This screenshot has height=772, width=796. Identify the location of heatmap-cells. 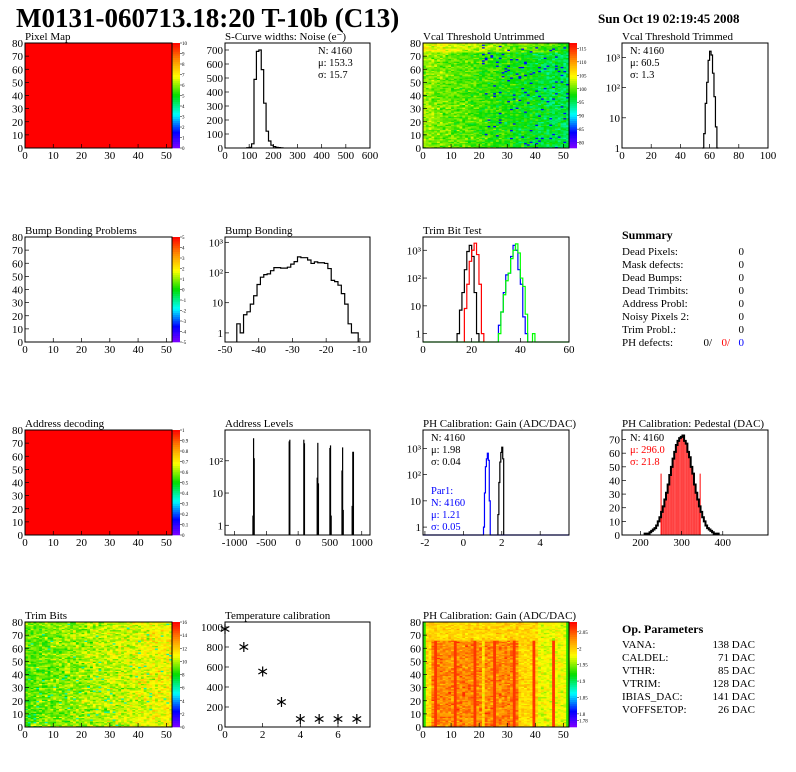
(98, 95).